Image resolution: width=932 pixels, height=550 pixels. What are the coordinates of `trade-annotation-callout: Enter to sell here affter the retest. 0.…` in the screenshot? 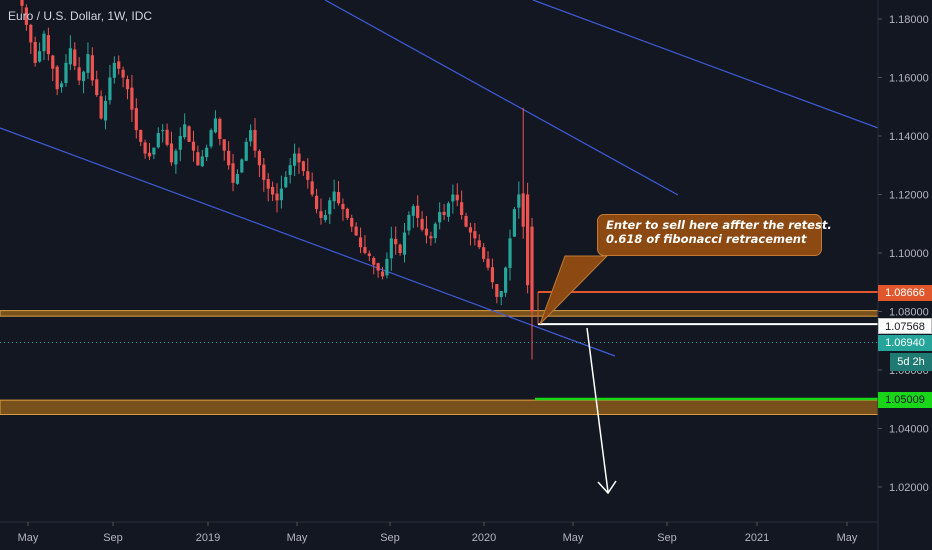 It's located at (714, 235).